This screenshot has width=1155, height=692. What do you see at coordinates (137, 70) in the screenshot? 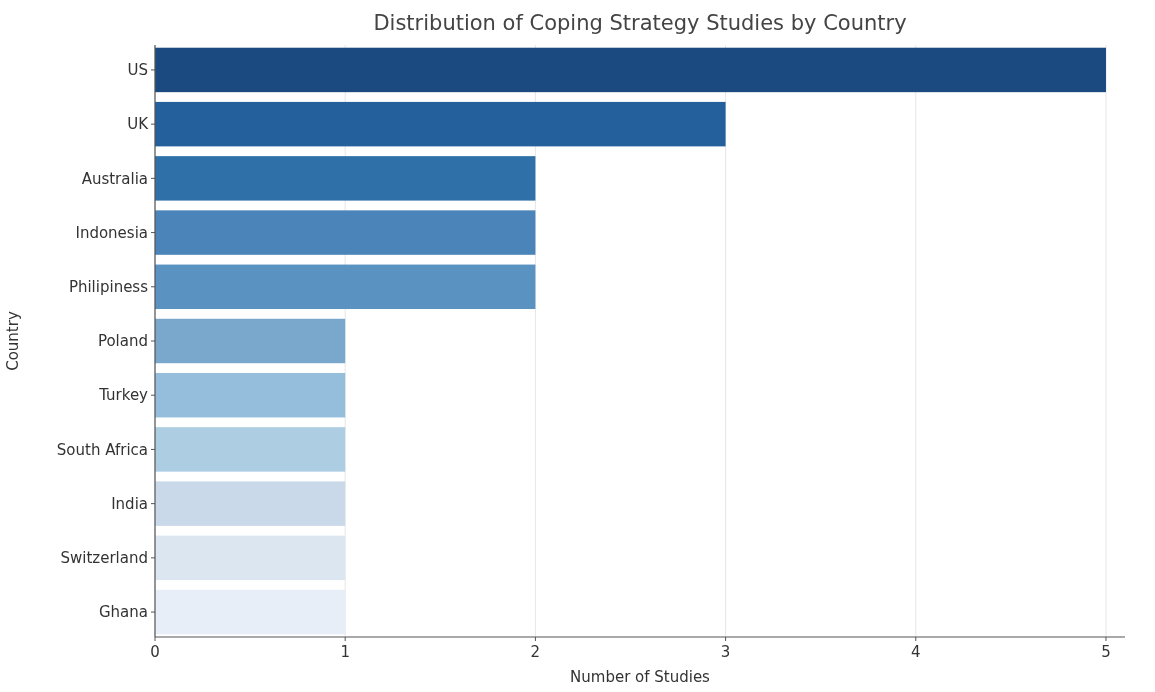
I see `y-tick-label: US` at bounding box center [137, 70].